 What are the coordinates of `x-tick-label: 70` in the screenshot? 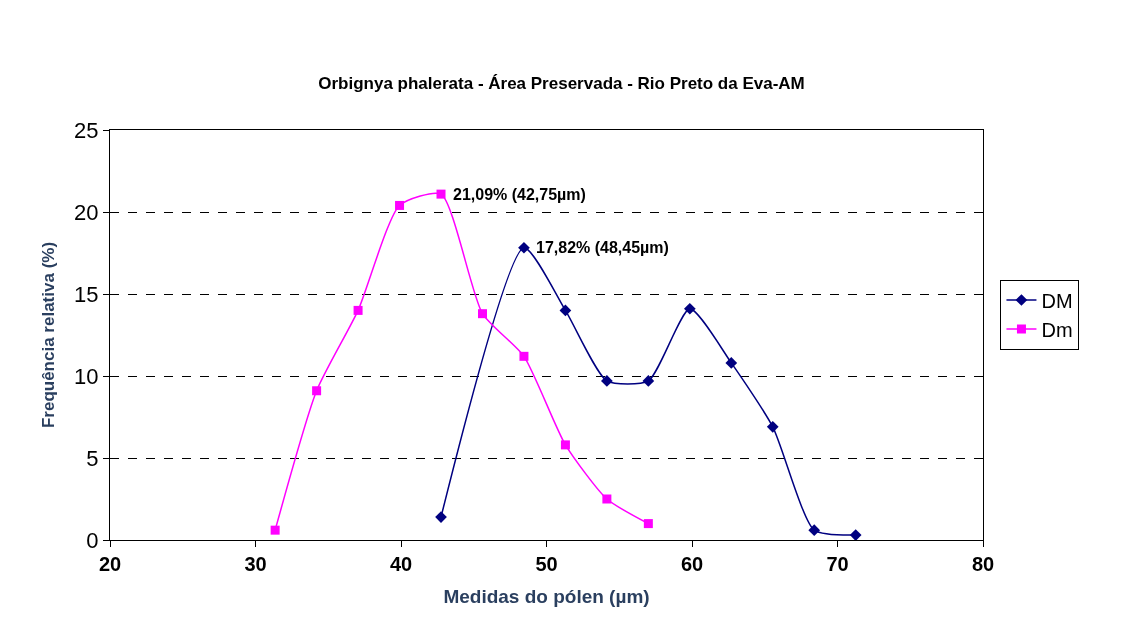 It's located at (837, 564).